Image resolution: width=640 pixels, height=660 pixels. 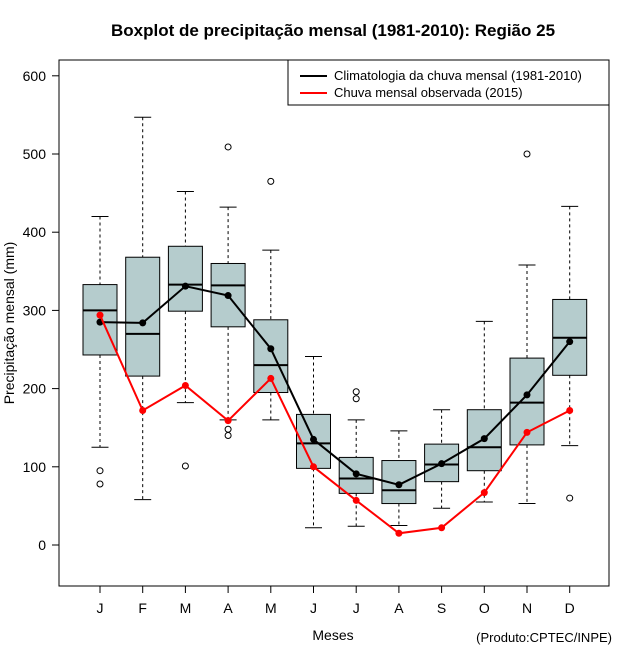 What do you see at coordinates (441, 608) in the screenshot?
I see `x-tick-label: S` at bounding box center [441, 608].